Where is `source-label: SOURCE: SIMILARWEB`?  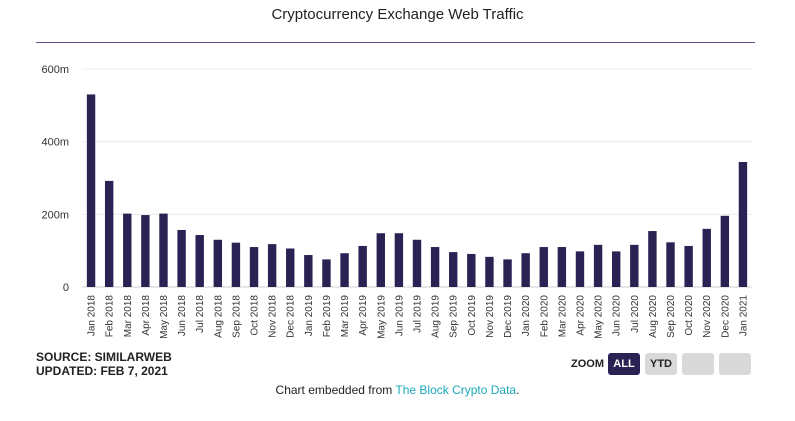 source-label: SOURCE: SIMILARWEB is located at coordinates (104, 357).